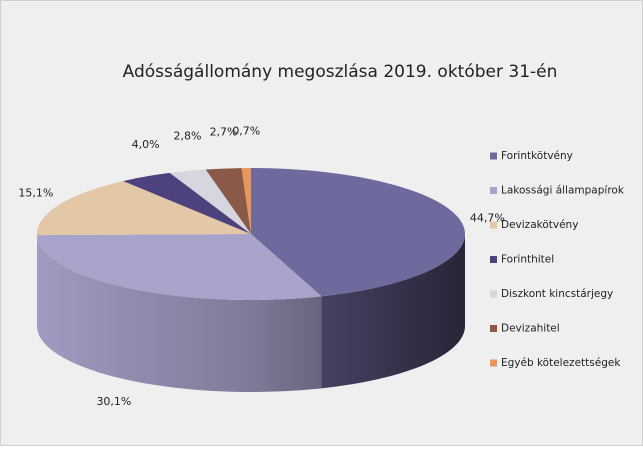 The image size is (643, 450). I want to click on legend-label: Lakossági állampapírok, so click(563, 191).